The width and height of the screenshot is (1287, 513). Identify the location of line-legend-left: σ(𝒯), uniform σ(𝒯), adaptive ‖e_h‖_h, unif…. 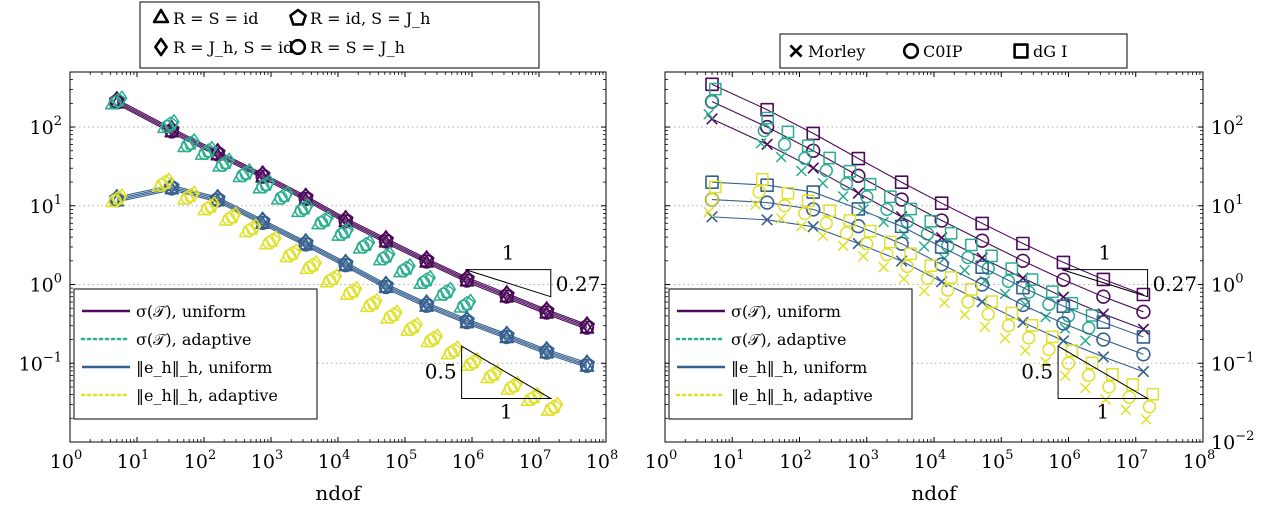
(195, 354).